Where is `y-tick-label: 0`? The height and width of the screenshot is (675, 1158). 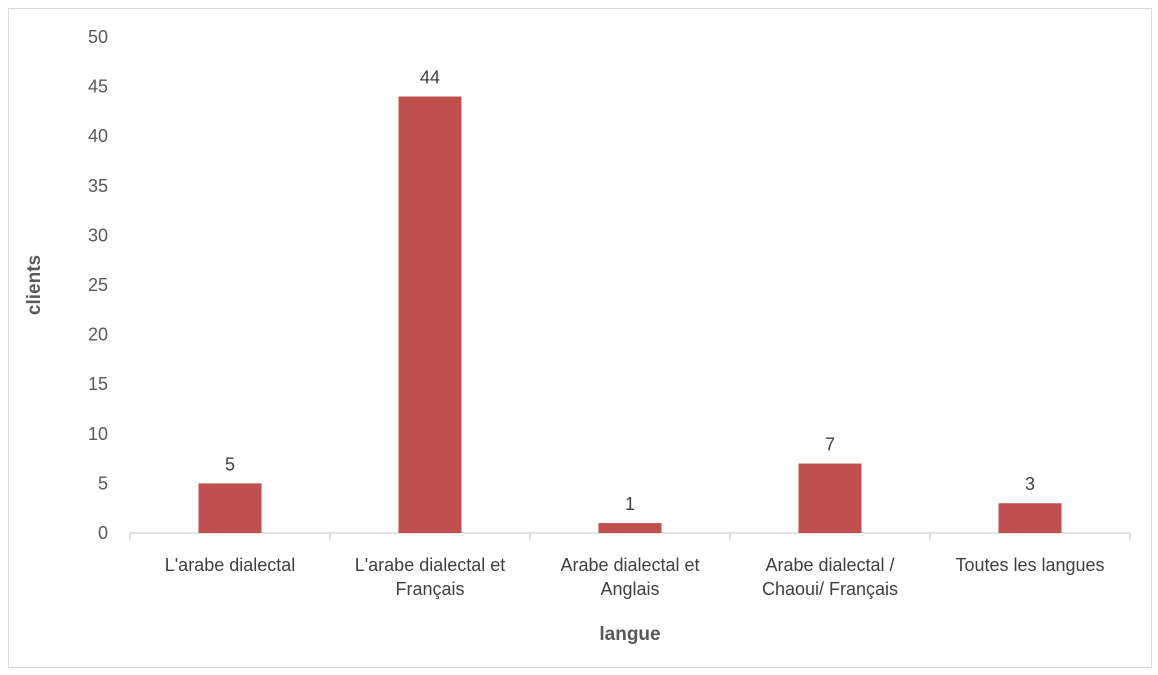 y-tick-label: 0 is located at coordinates (103, 533).